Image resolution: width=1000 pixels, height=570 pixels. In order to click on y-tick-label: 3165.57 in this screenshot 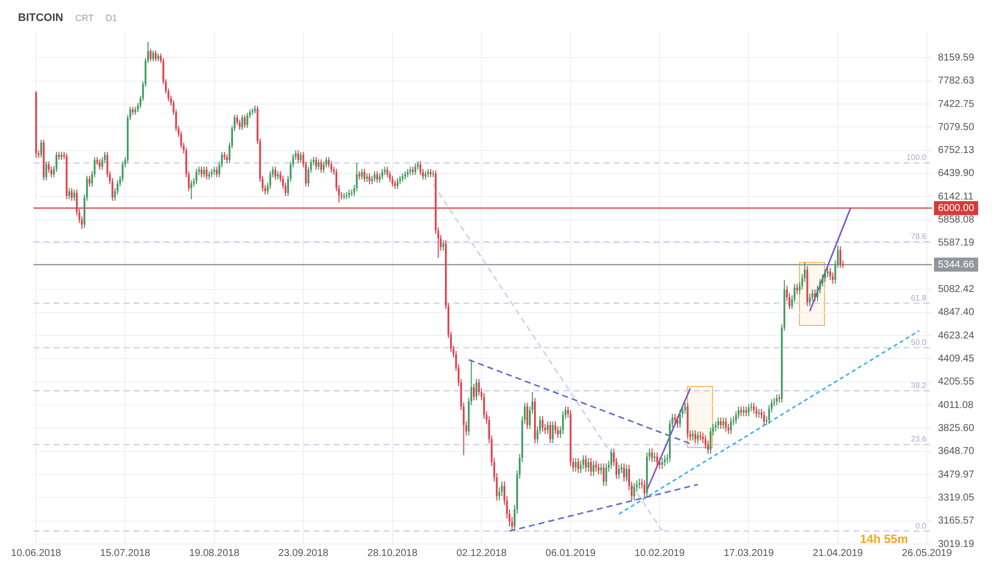, I will do `click(956, 521)`.